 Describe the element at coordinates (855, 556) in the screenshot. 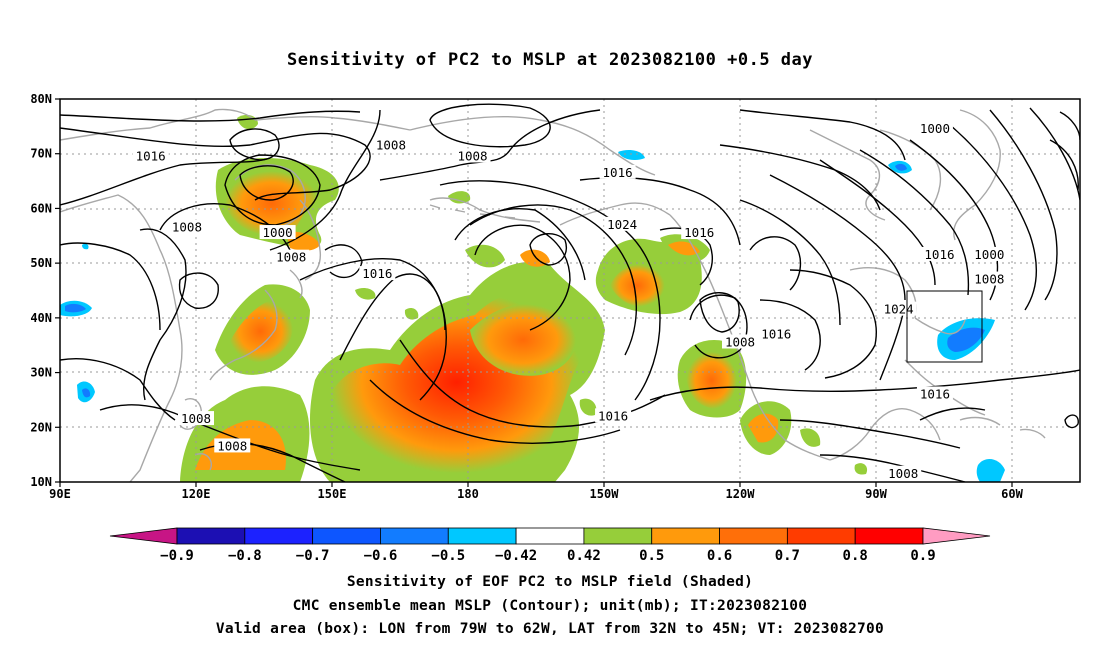

I see `colorbar-label: 0.8` at that location.